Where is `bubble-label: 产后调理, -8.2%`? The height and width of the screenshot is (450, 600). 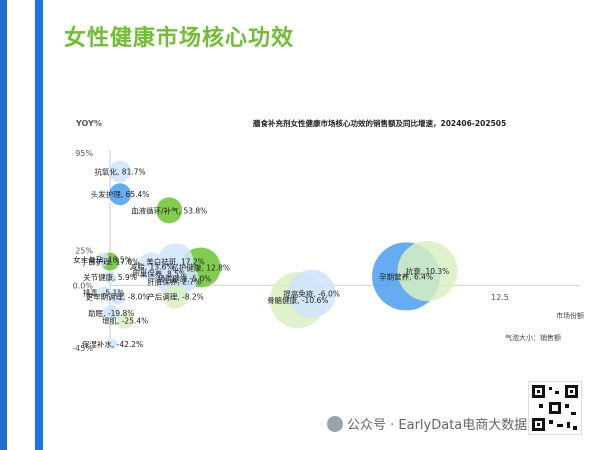
bubble-label: 产后调理, -8.2% is located at coordinates (175, 297).